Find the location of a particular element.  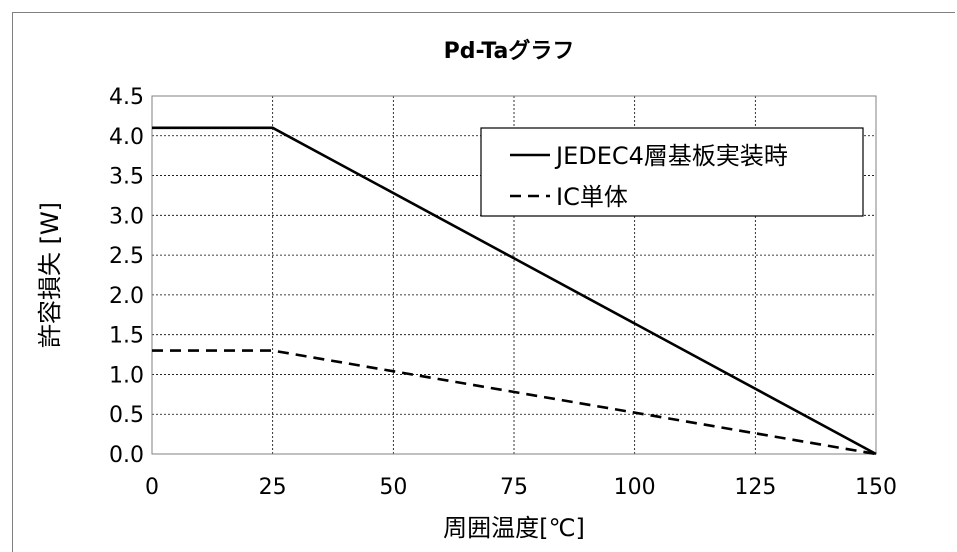

y-tick-label: 1.0 is located at coordinates (126, 375).